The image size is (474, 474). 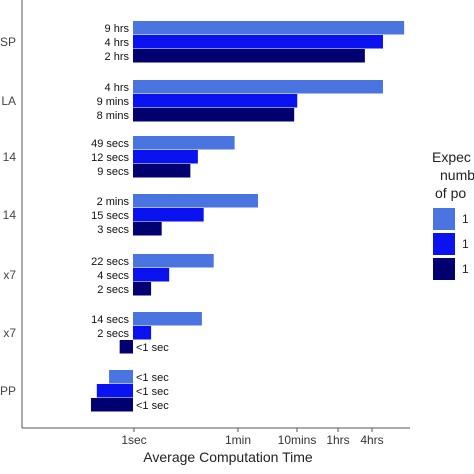 I want to click on bar-label-group-4-series-2: 15 secs, so click(x=110, y=216).